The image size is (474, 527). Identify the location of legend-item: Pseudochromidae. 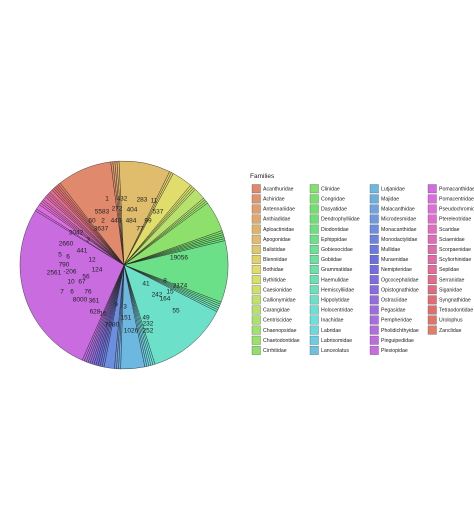
(450, 209).